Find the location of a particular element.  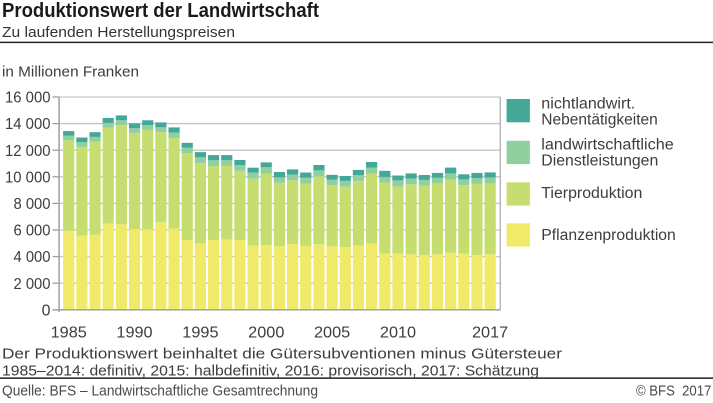

svg-text: 10 000 is located at coordinates (28, 177).